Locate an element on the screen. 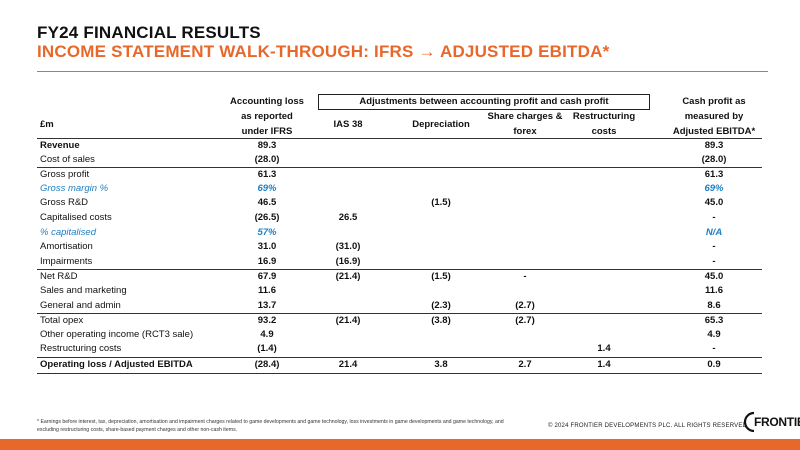 The width and height of the screenshot is (800, 450). cell-dep: (3.8) is located at coordinates (441, 321).